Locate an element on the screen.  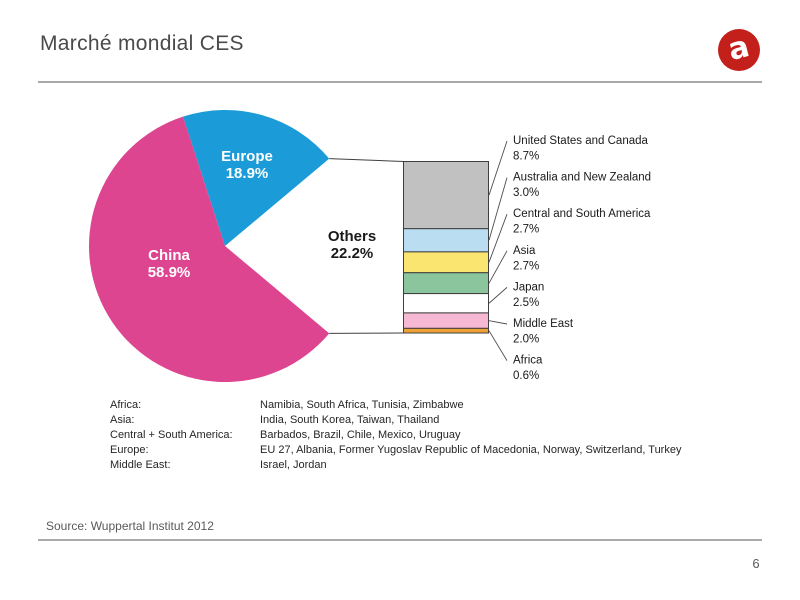
pie-label-china: China is located at coordinates (169, 255).